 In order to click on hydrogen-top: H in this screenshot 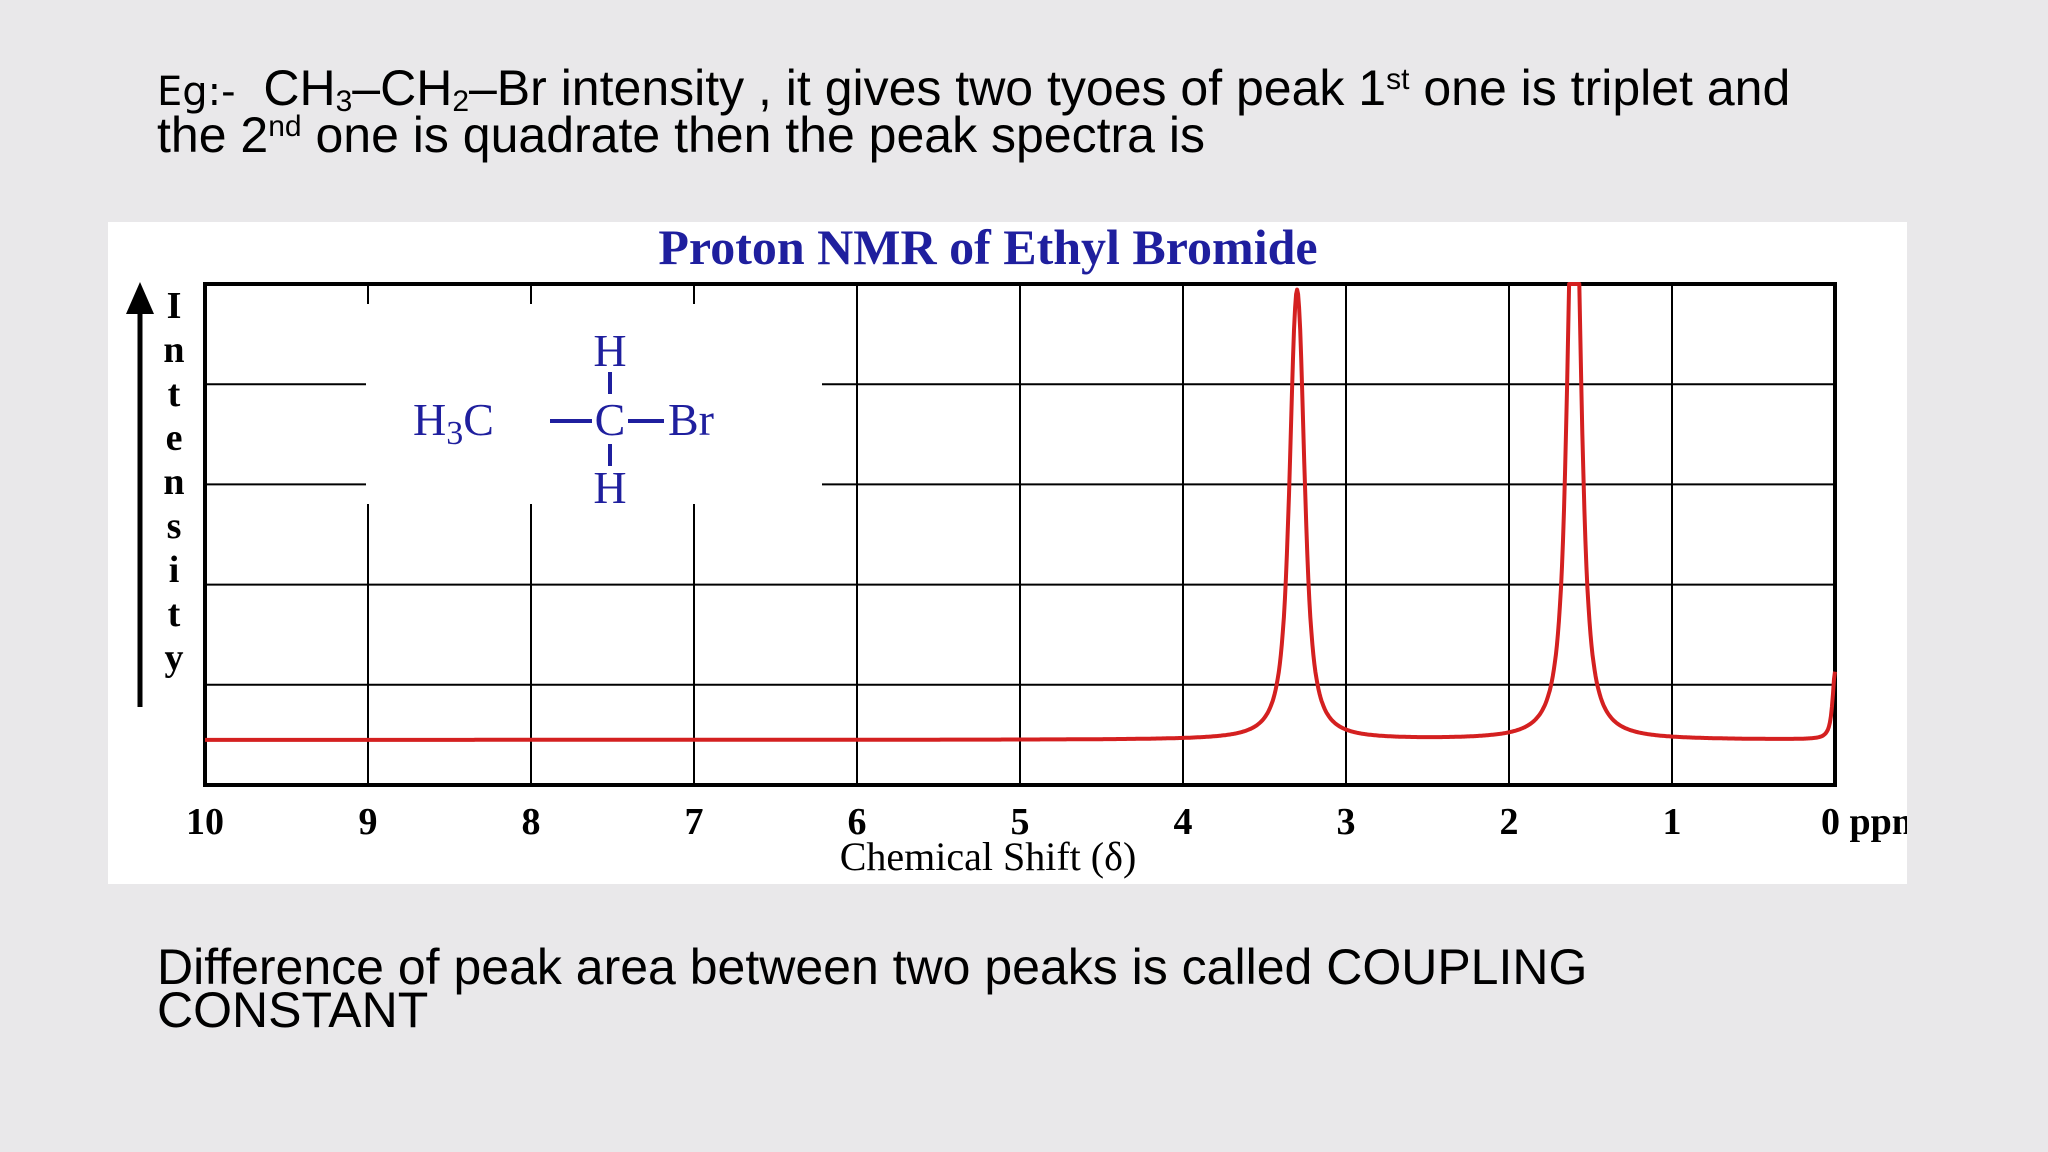, I will do `click(609, 350)`.